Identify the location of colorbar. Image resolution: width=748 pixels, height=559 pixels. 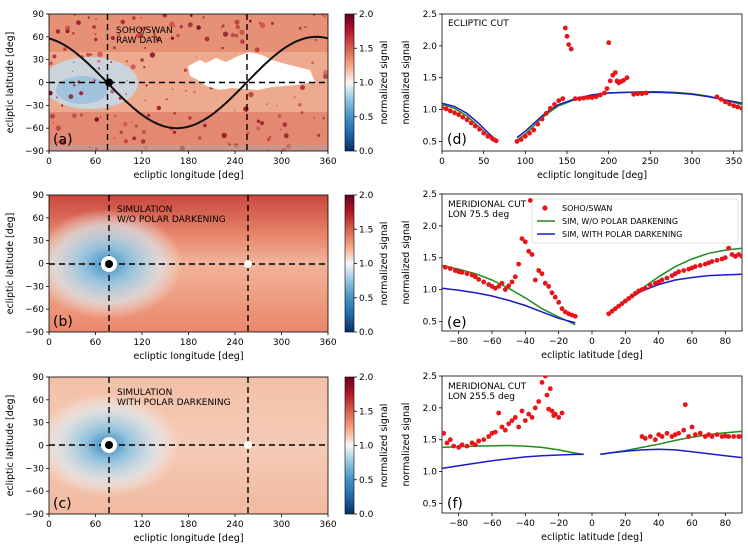
(349, 263).